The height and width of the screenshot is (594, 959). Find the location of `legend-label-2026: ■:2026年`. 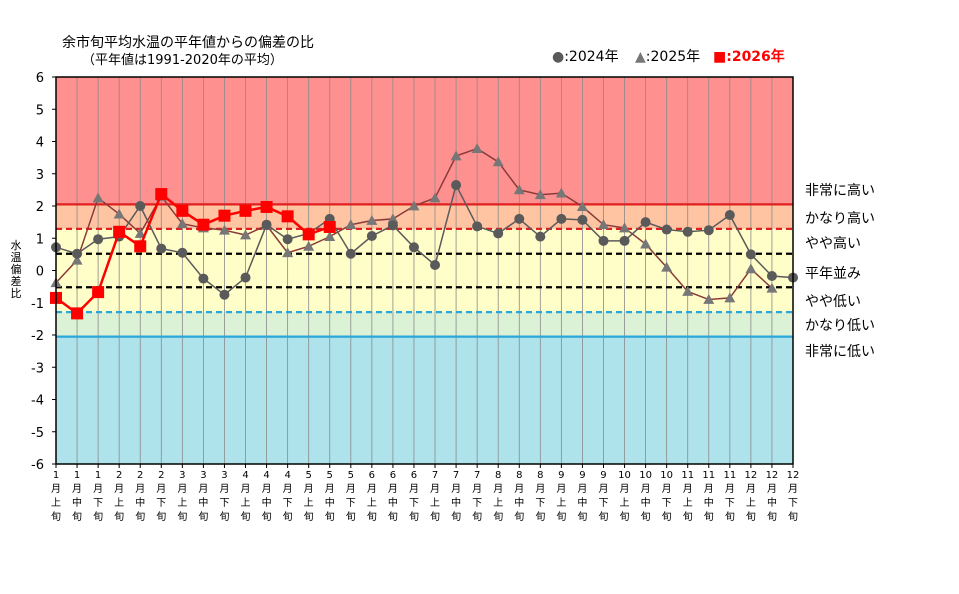

legend-label-2026: ■:2026年 is located at coordinates (749, 57).